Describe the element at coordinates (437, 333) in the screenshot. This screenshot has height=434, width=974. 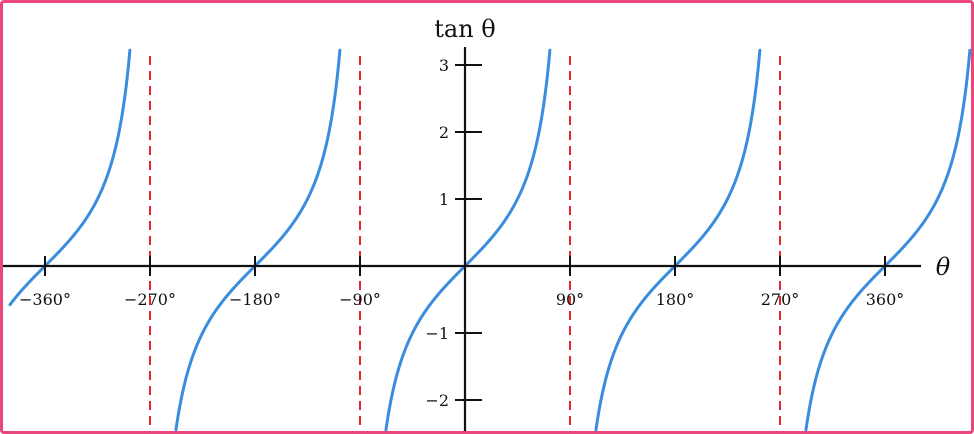
I see `y-tick-label: −1` at that location.